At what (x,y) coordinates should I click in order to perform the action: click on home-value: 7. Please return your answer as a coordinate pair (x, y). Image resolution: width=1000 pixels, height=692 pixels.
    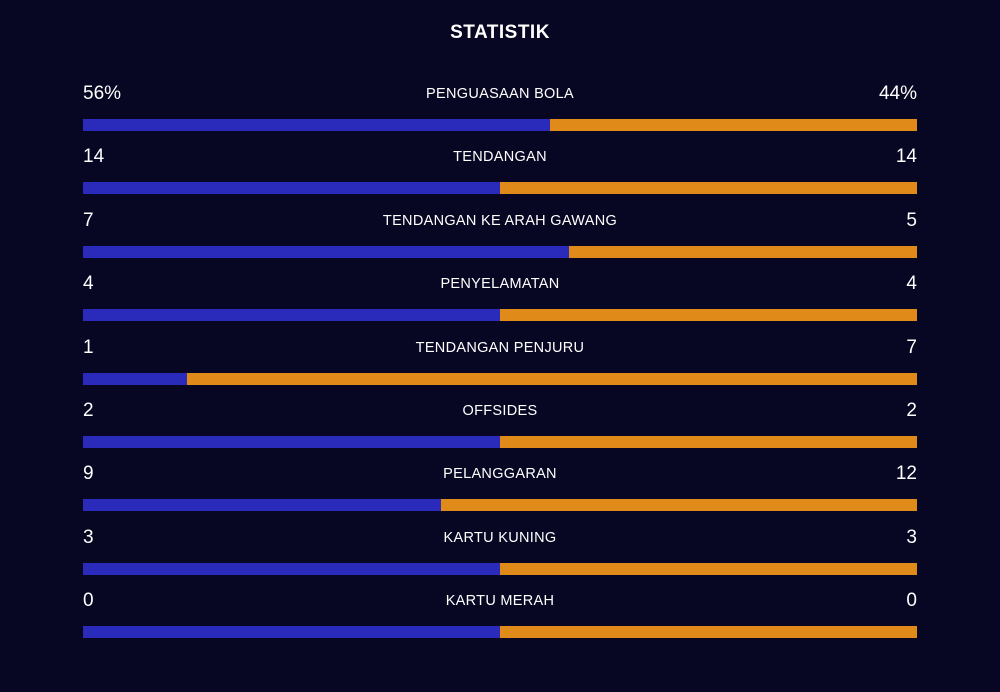
    Looking at the image, I should click on (88, 220).